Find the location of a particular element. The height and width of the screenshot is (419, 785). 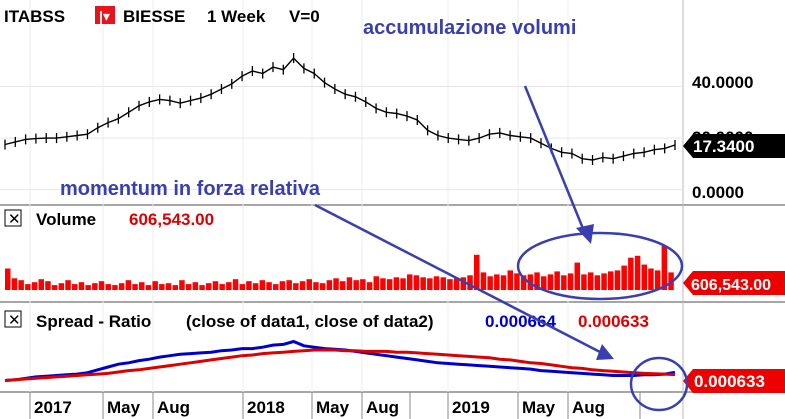

annotation-accumulation: accumulazione volumi is located at coordinates (469, 28).